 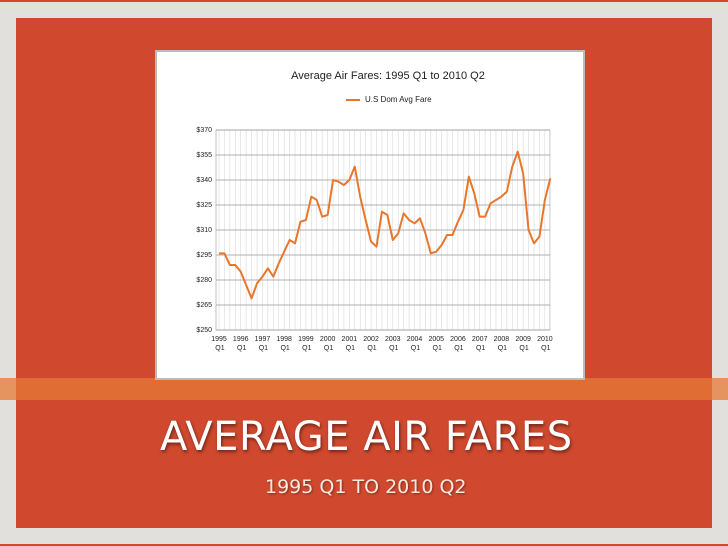 What do you see at coordinates (328, 344) in the screenshot?
I see `x-tick-label: 2000 Q1` at bounding box center [328, 344].